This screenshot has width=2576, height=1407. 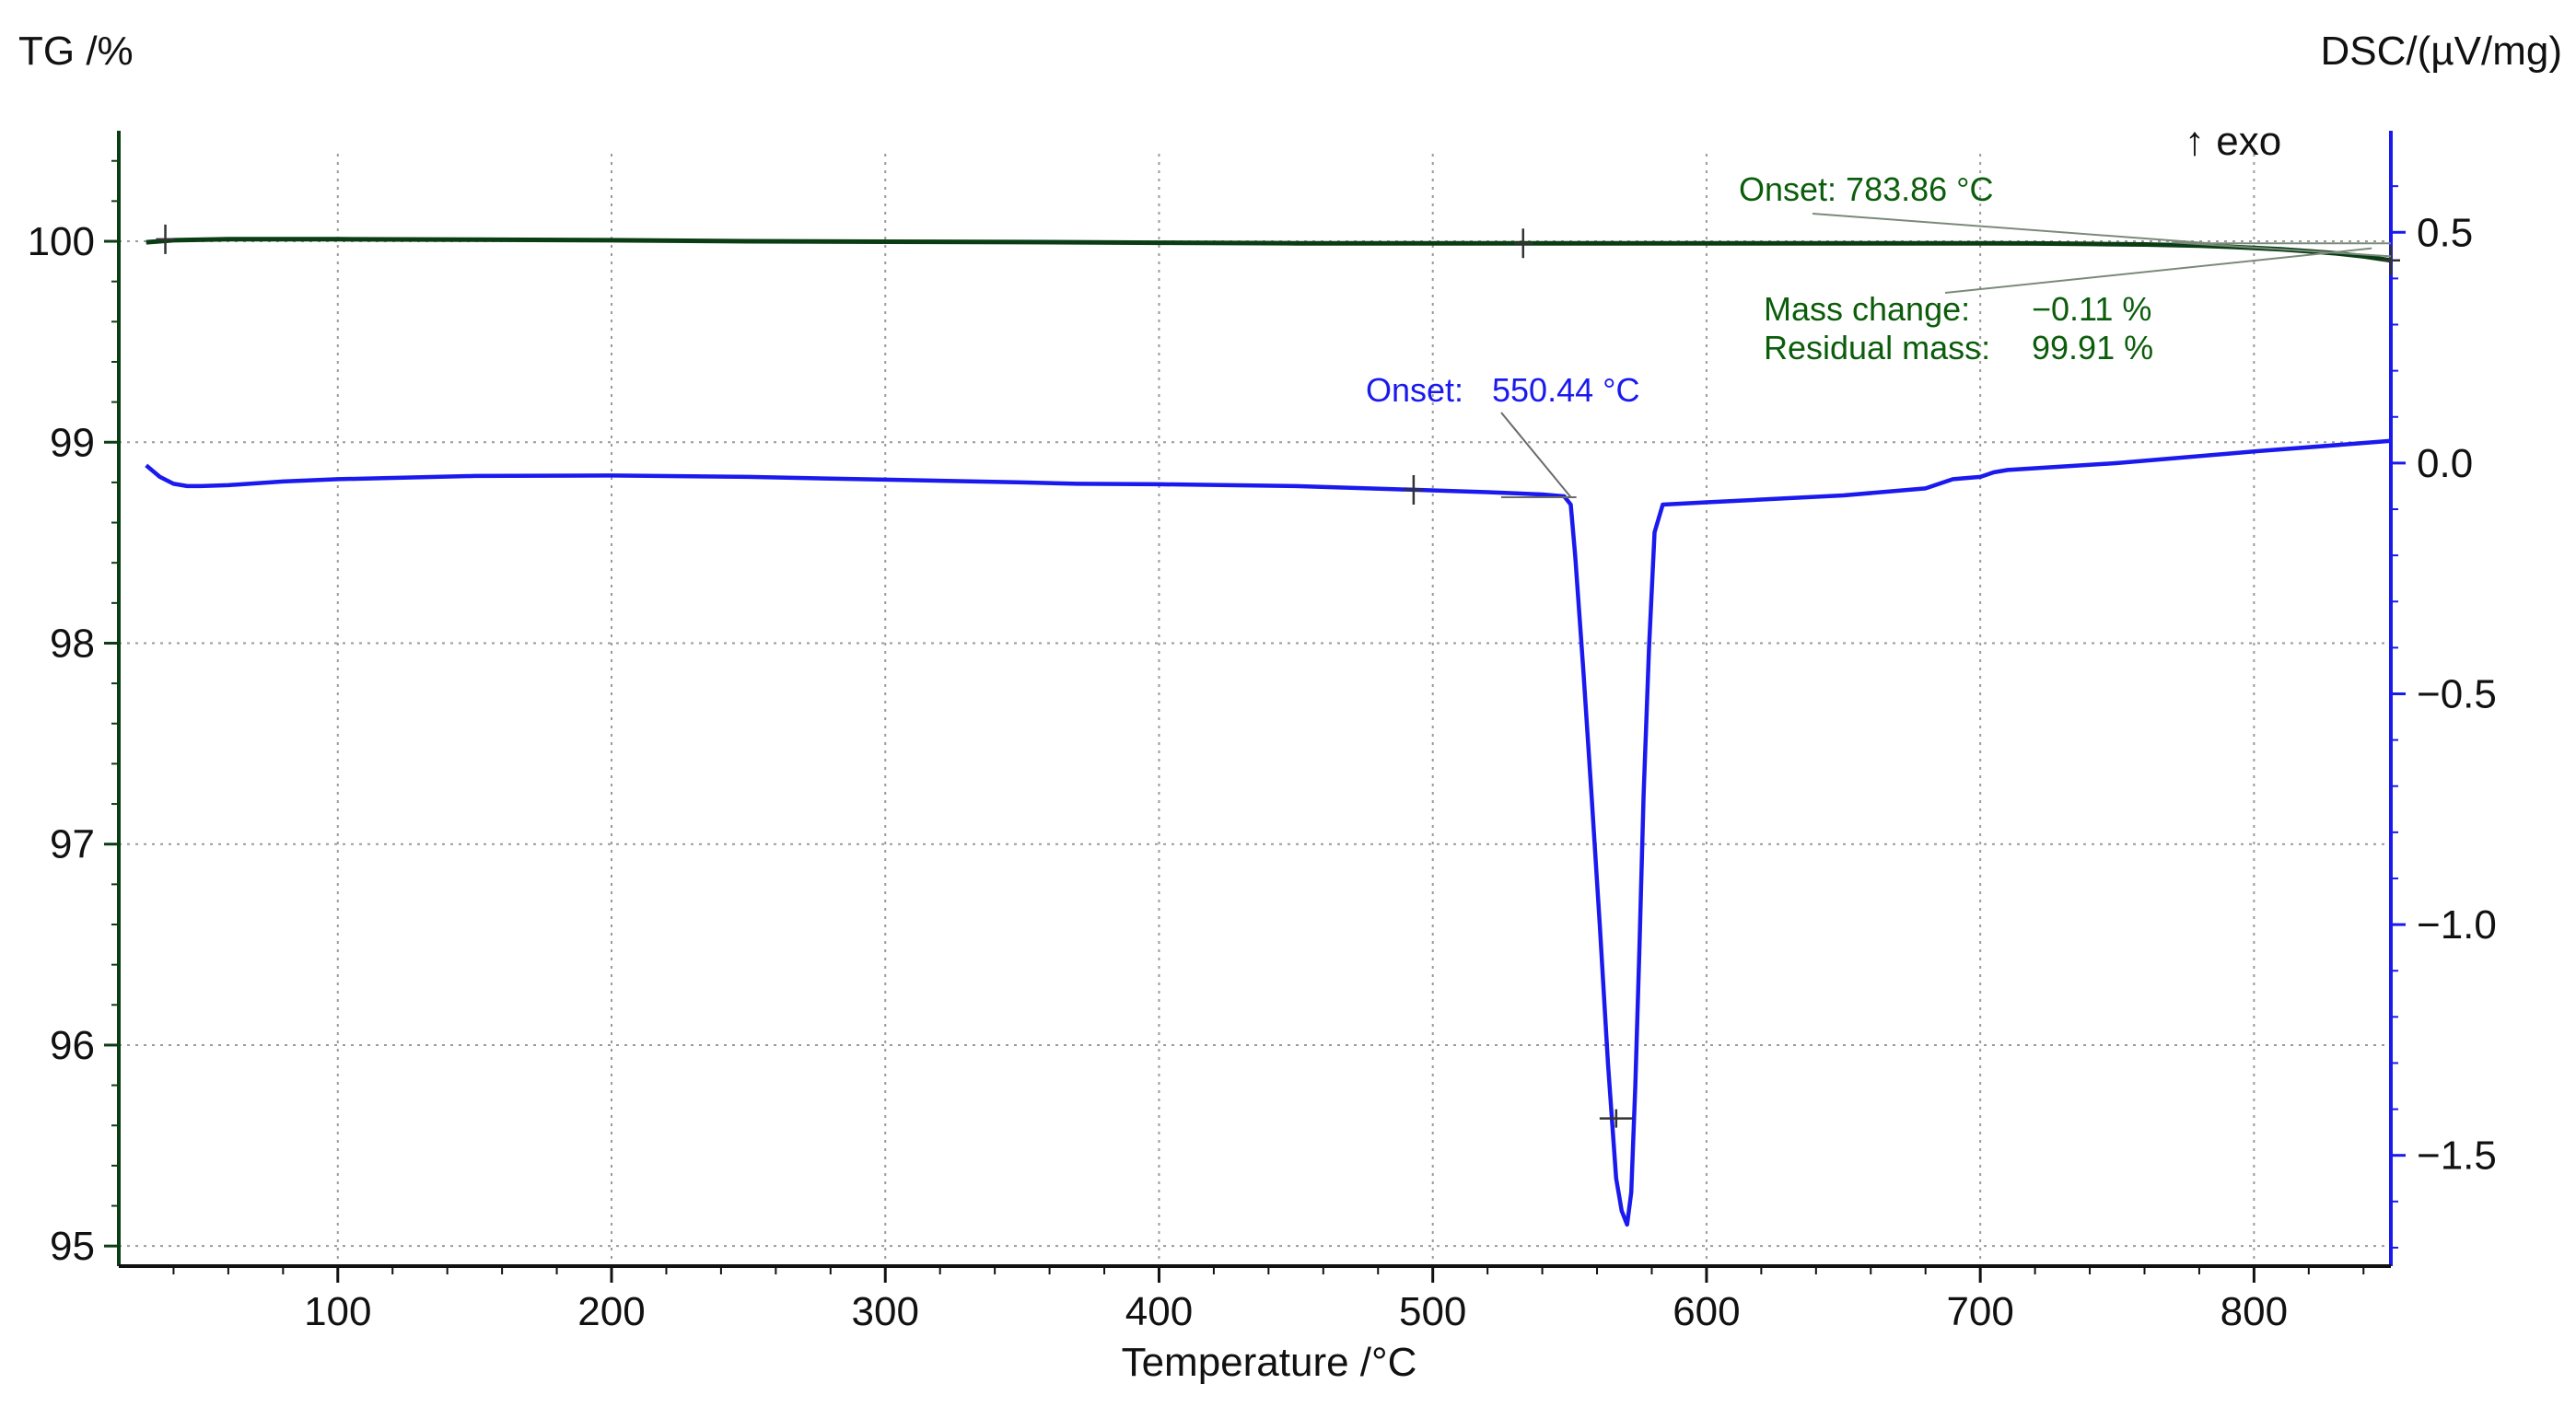 I want to click on tg-onset-annotation: Onset: 783.86 °C, so click(x=1866, y=189).